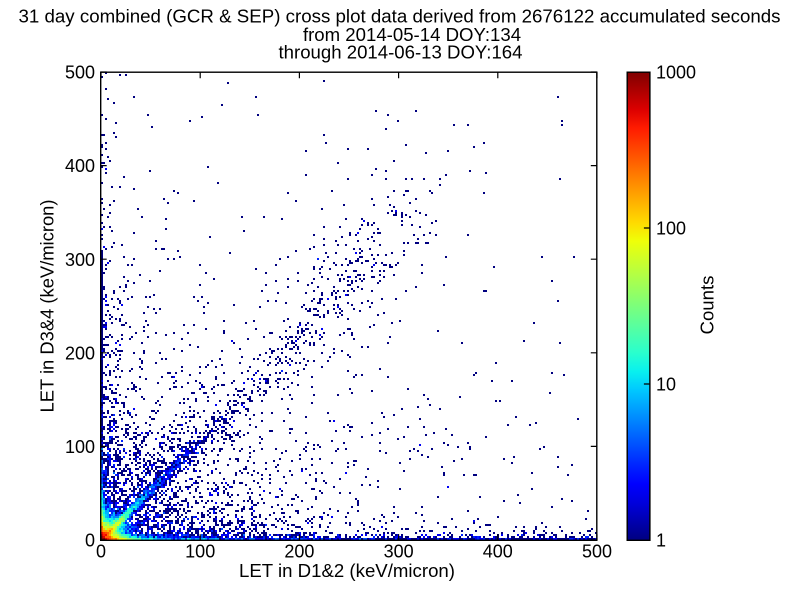 Image resolution: width=800 pixels, height=600 pixels. What do you see at coordinates (676, 73) in the screenshot?
I see `svg-text: 1000` at bounding box center [676, 73].